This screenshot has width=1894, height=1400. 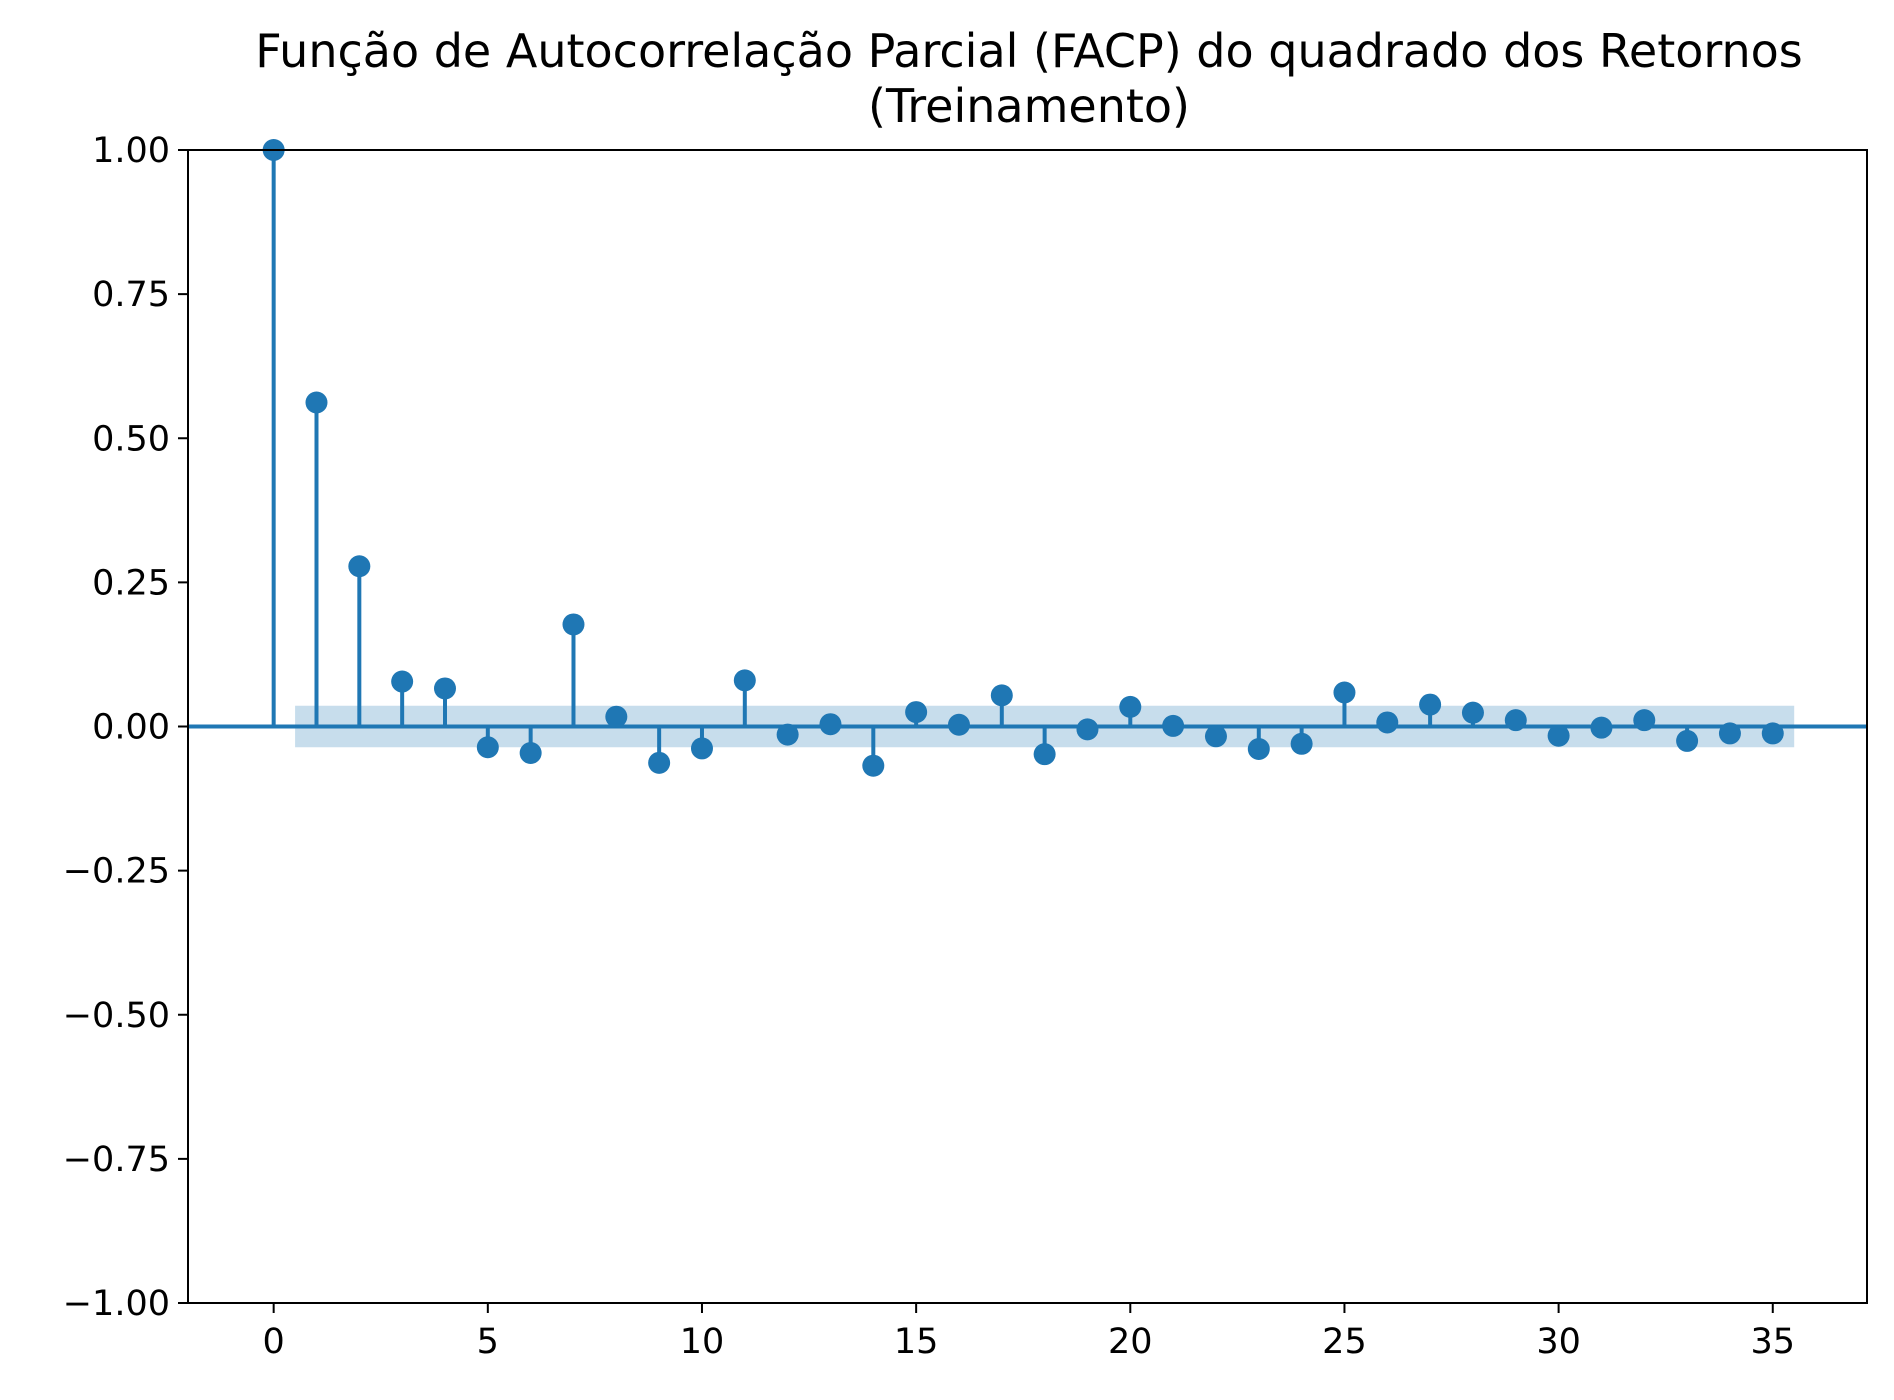 I want to click on x-tick-label: 25, so click(x=1344, y=1342).